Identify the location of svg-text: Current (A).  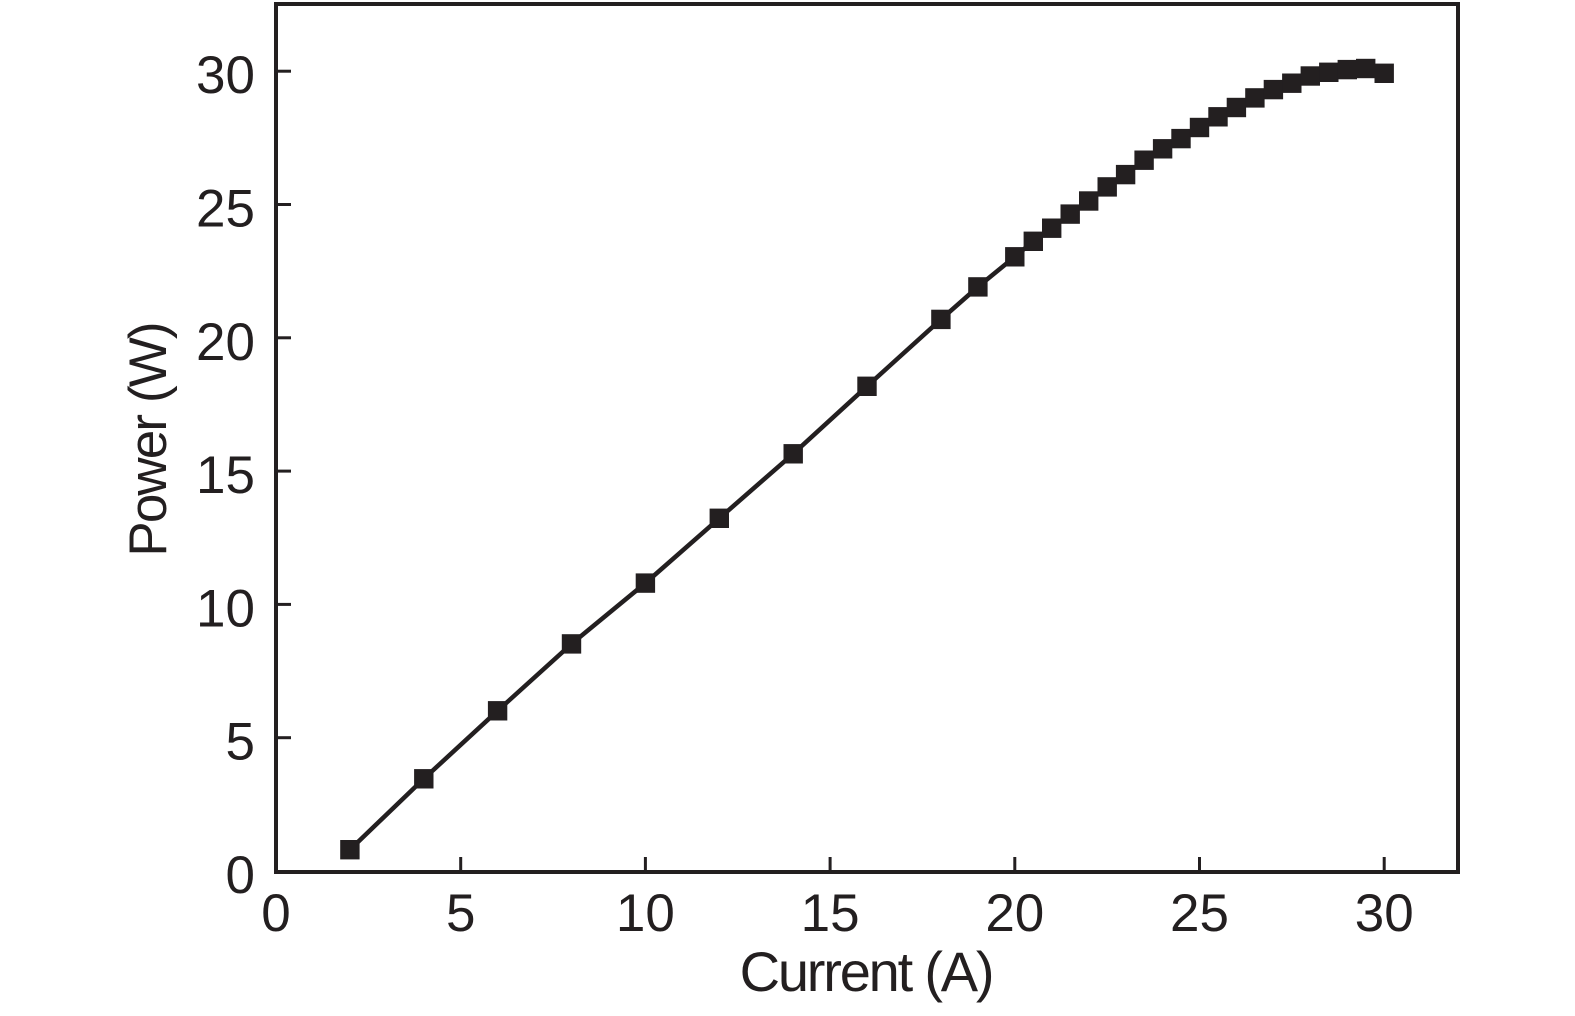
(866, 971).